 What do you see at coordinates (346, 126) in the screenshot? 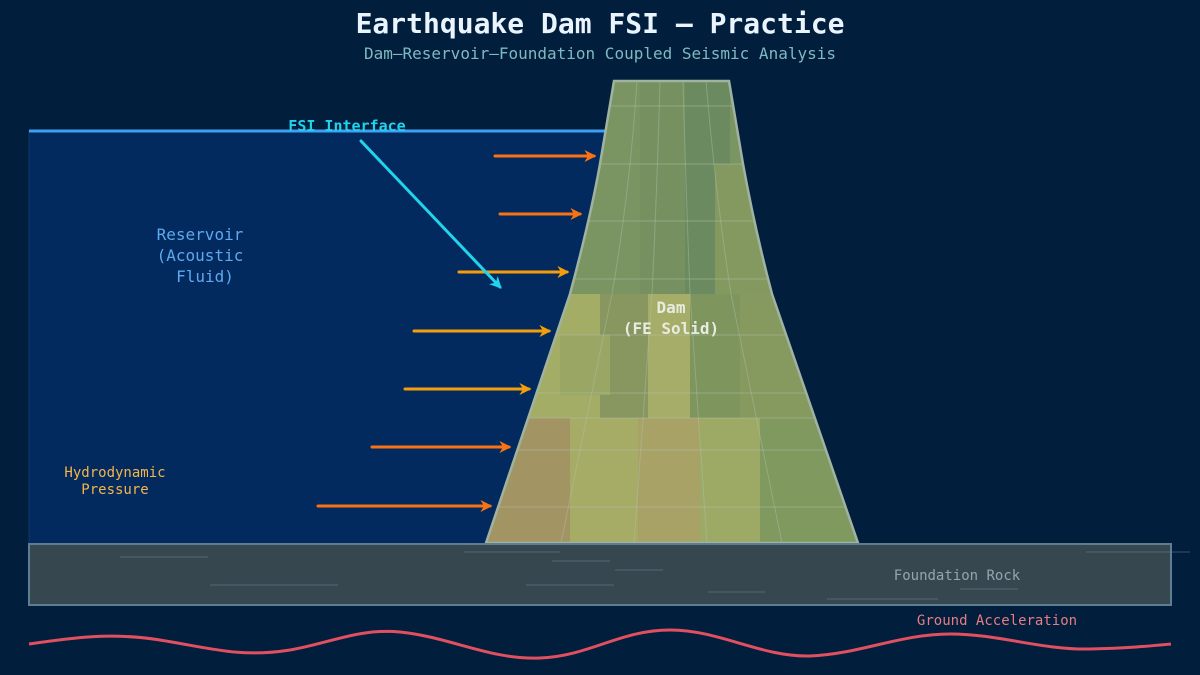
I see `fsi-interface-label: FSI Interface` at bounding box center [346, 126].